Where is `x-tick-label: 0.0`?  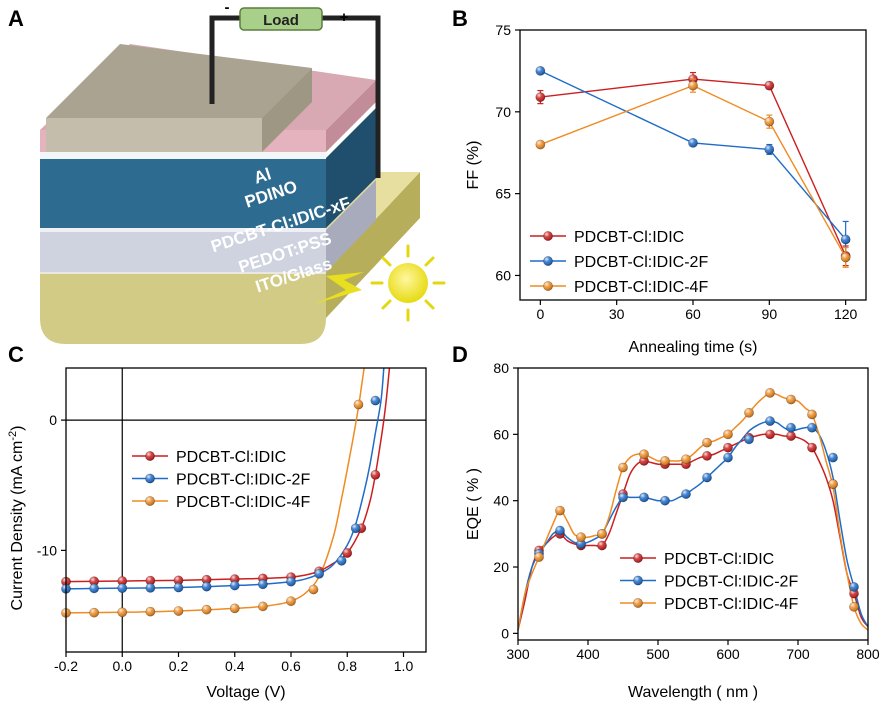
x-tick-label: 0.0 is located at coordinates (123, 666).